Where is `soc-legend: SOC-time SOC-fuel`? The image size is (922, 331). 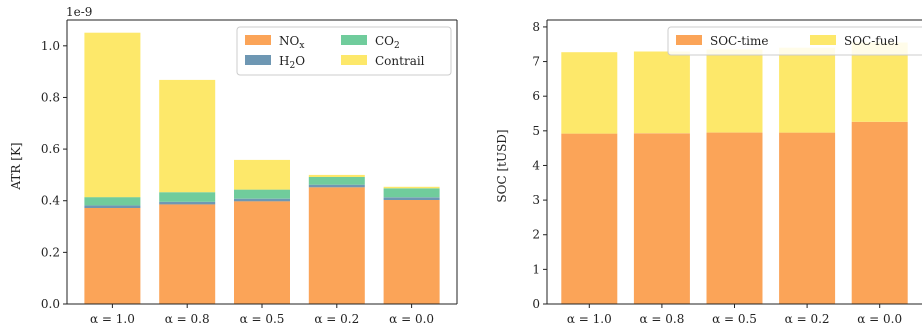 soc-legend: SOC-time SOC-fuel is located at coordinates (794, 41).